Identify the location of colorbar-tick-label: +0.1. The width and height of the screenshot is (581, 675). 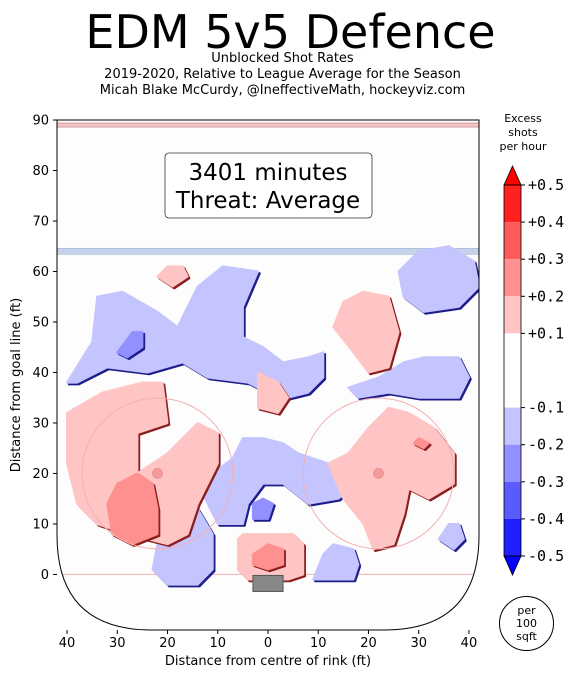
(546, 333).